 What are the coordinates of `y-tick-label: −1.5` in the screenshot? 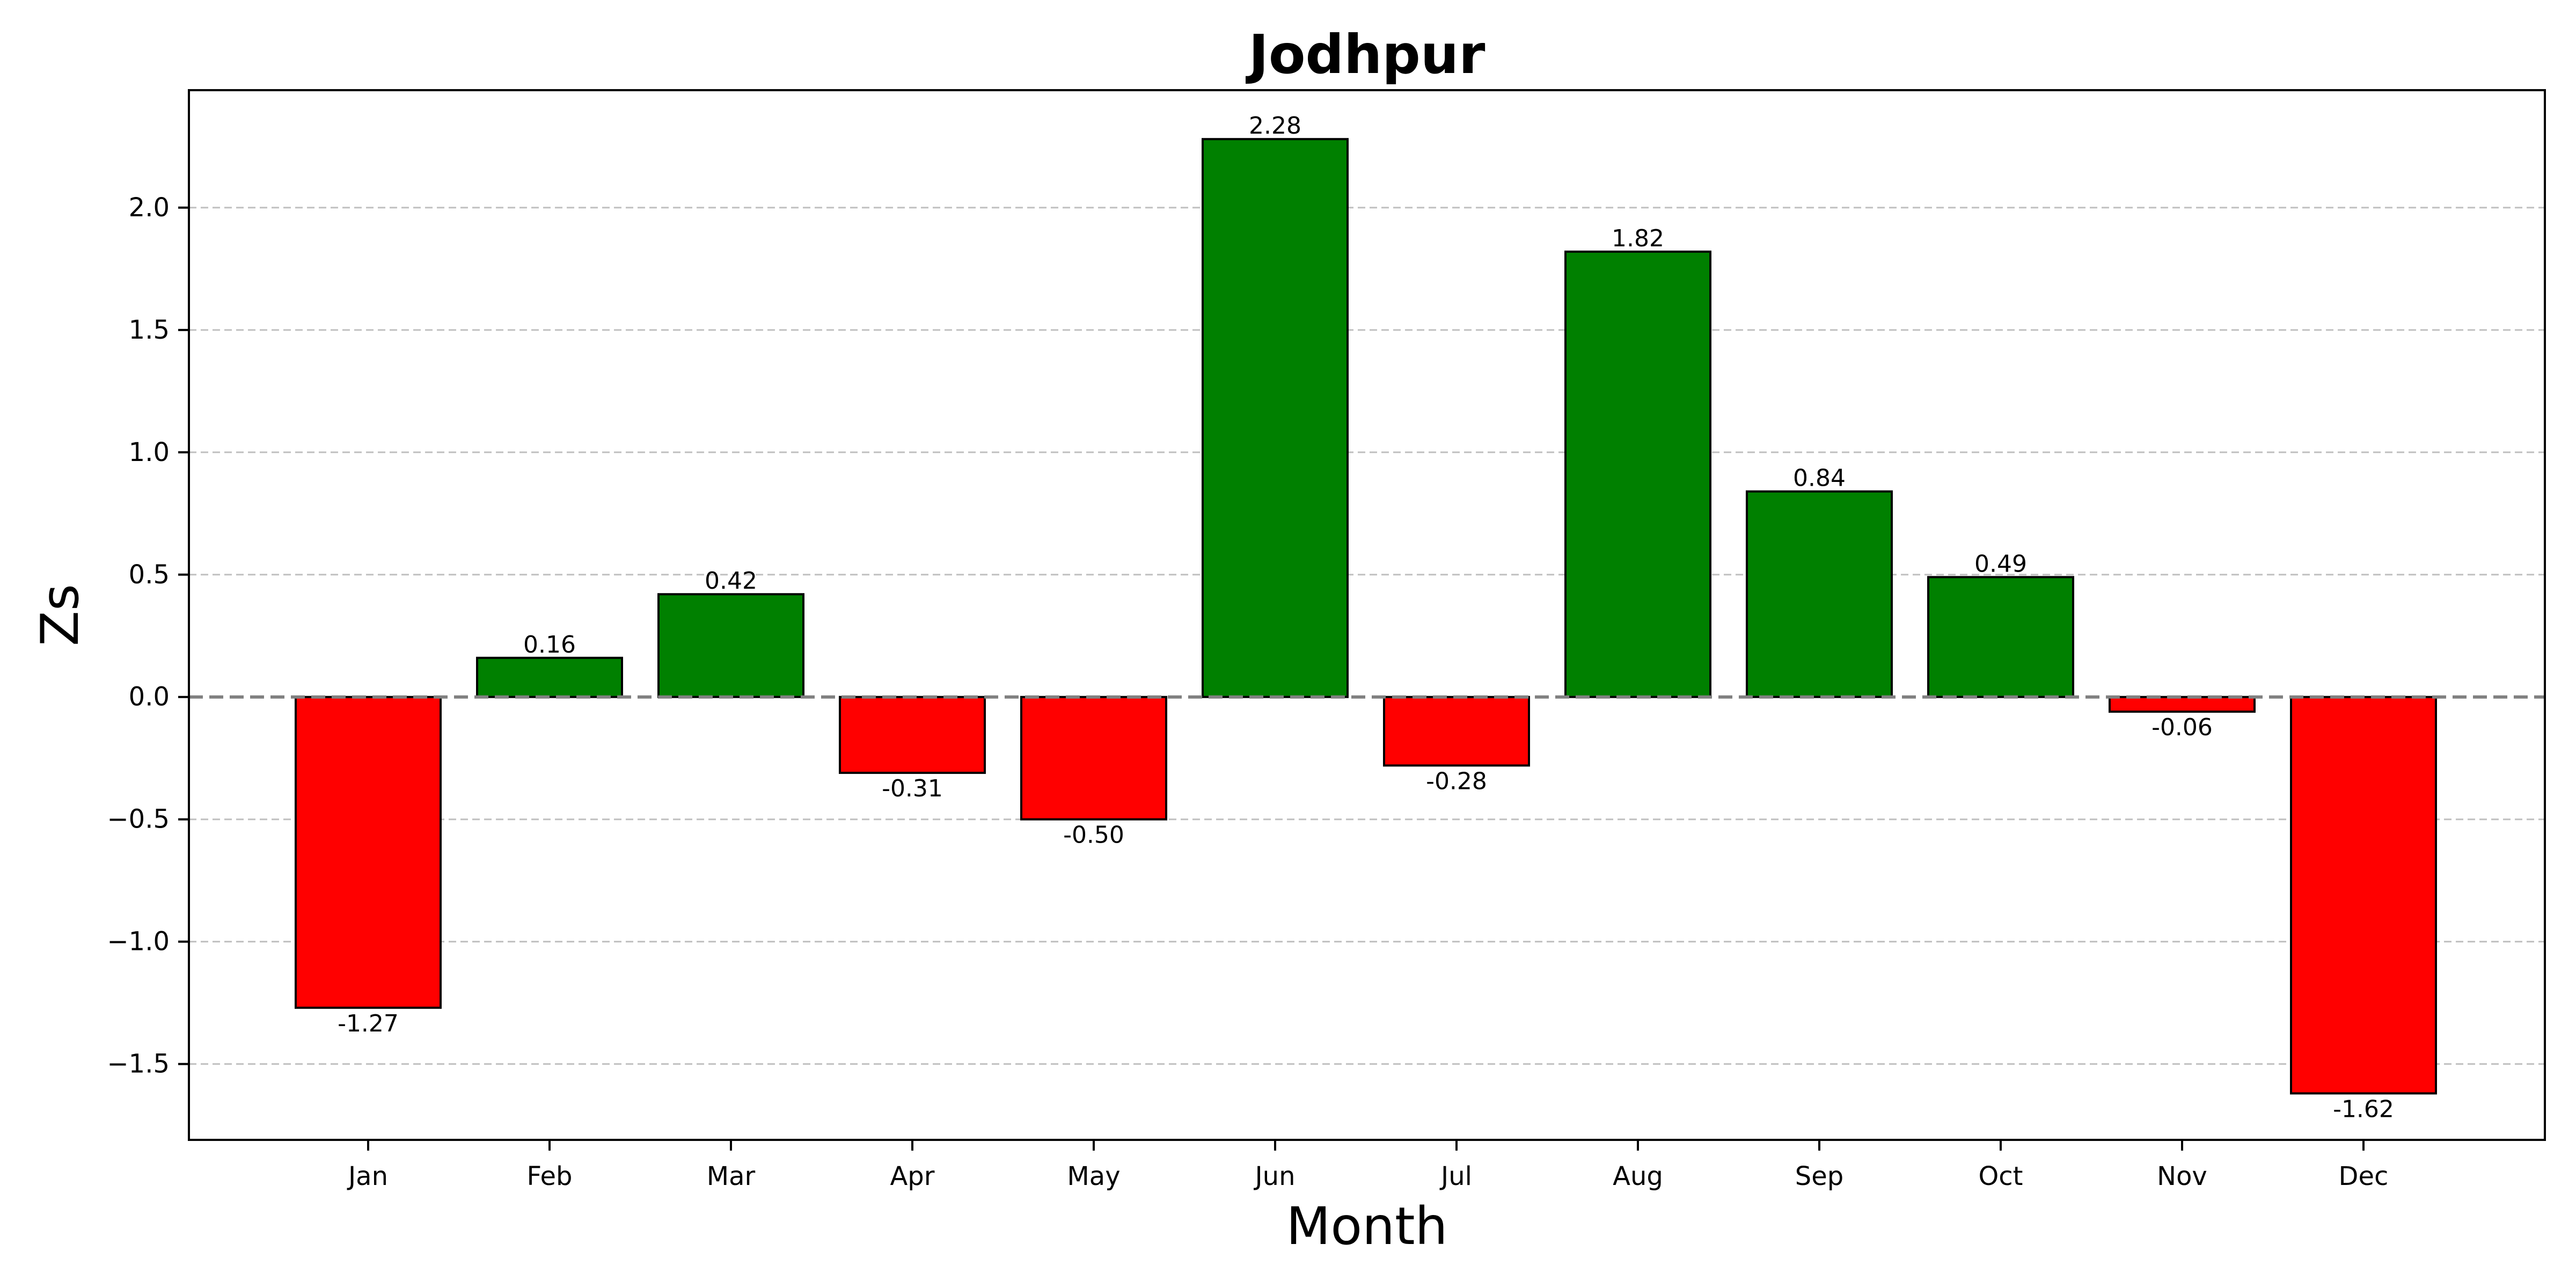 It's located at (138, 1064).